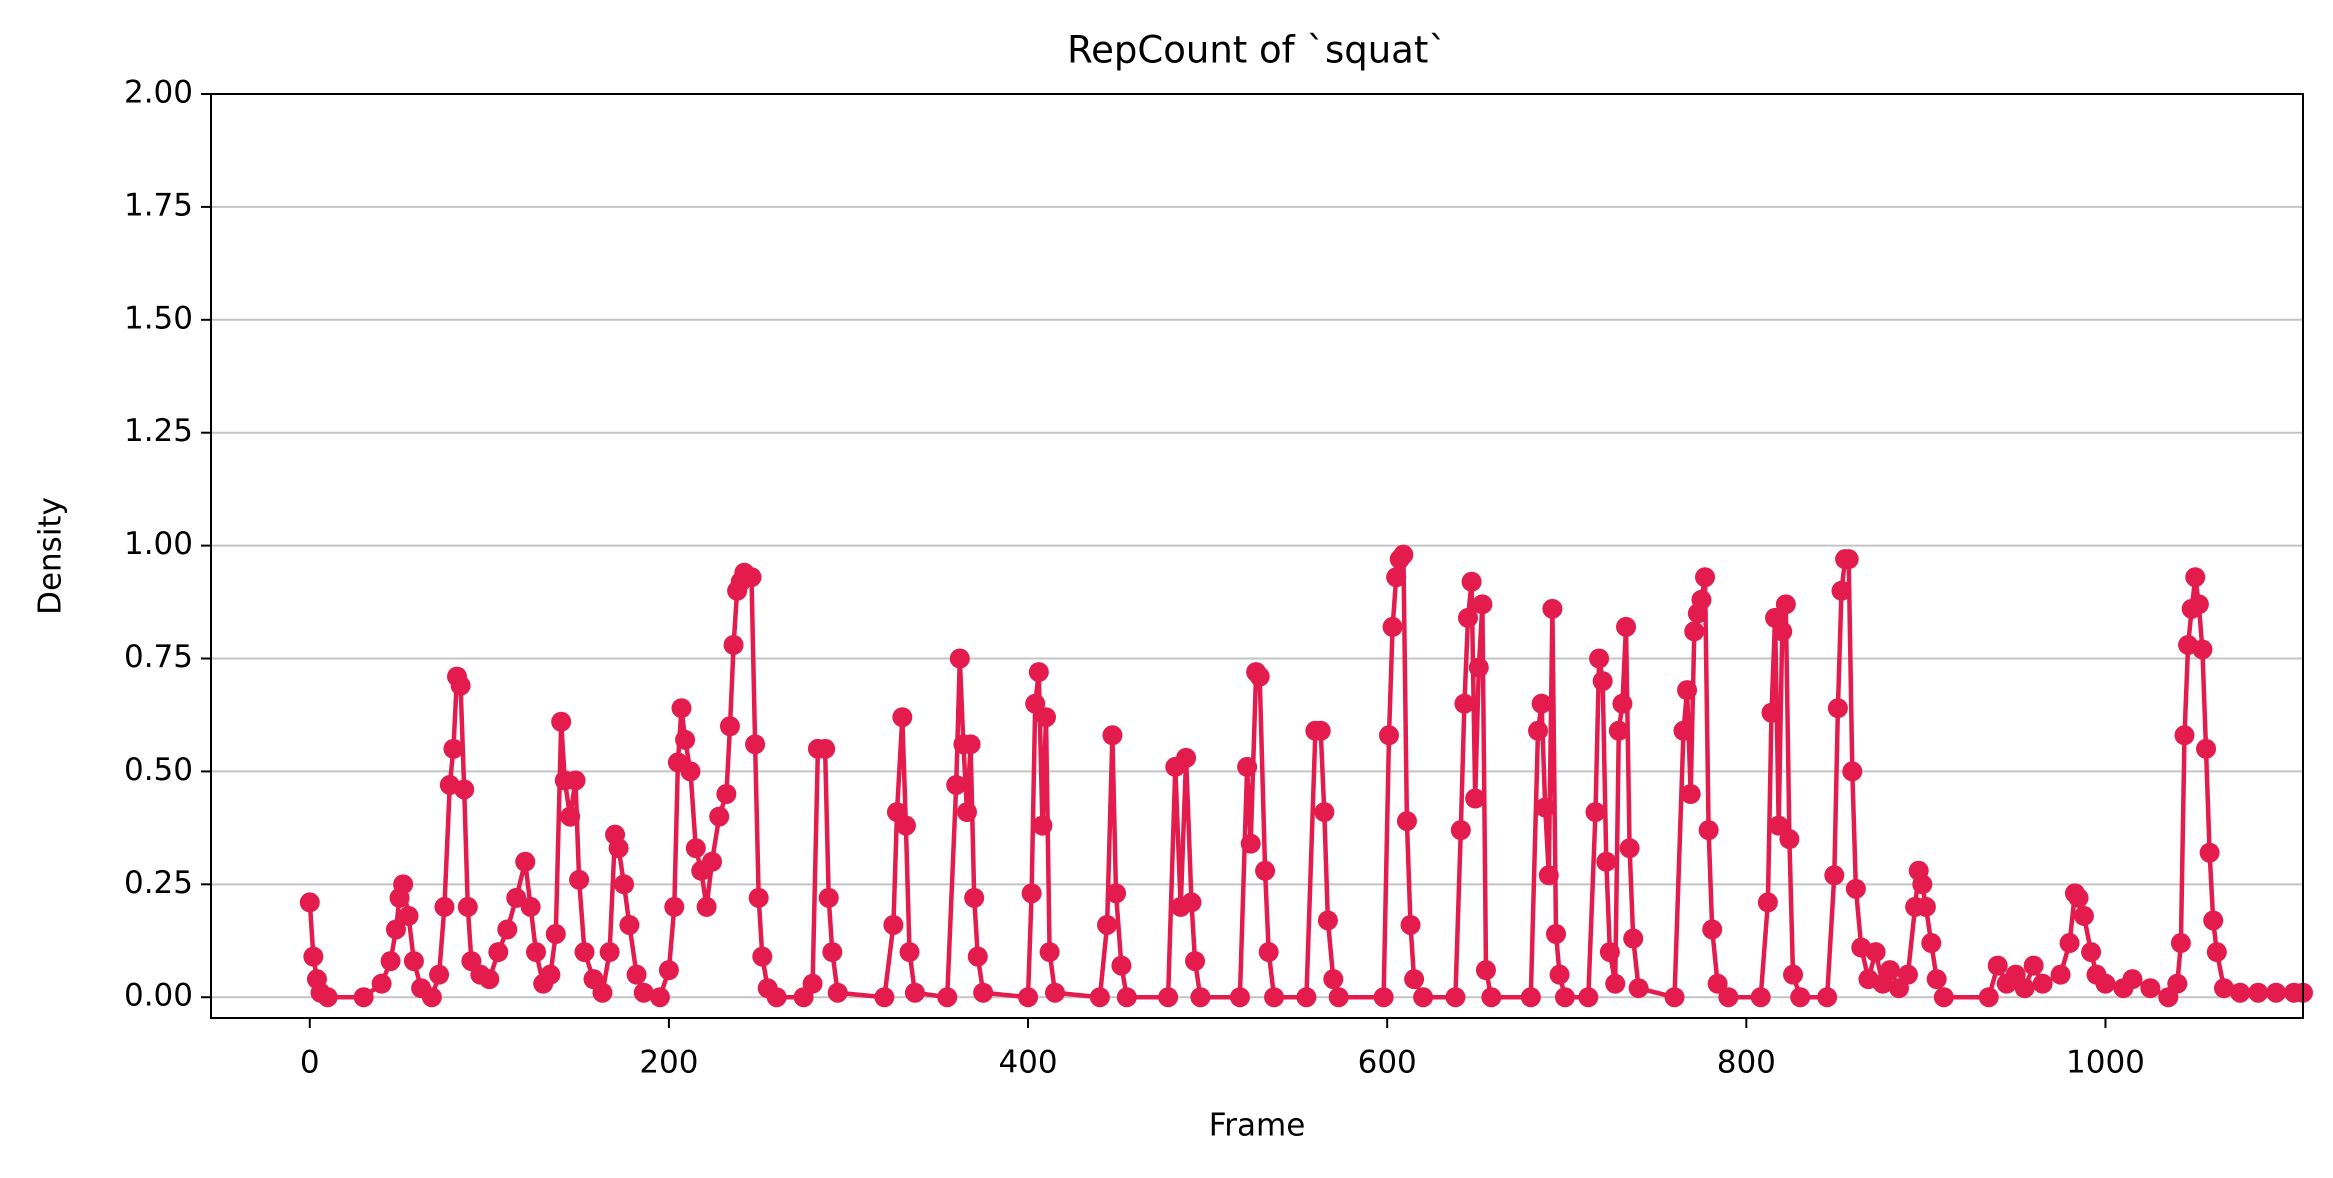  Describe the element at coordinates (668, 1063) in the screenshot. I see `x-tick-label: 200` at that location.